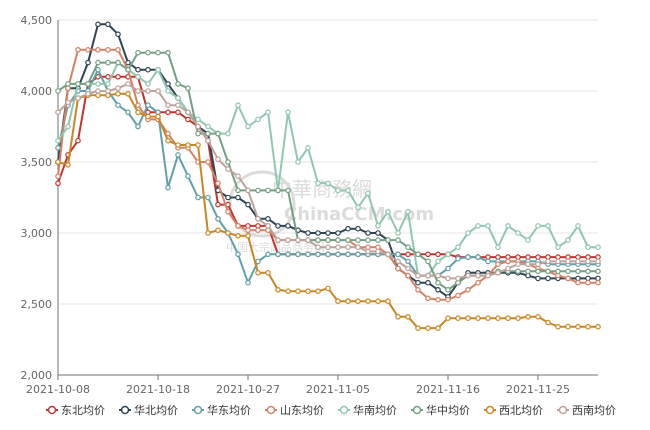 The height and width of the screenshot is (430, 650). What do you see at coordinates (75, 410) in the screenshot?
I see `legend-item: 东北均价` at bounding box center [75, 410].